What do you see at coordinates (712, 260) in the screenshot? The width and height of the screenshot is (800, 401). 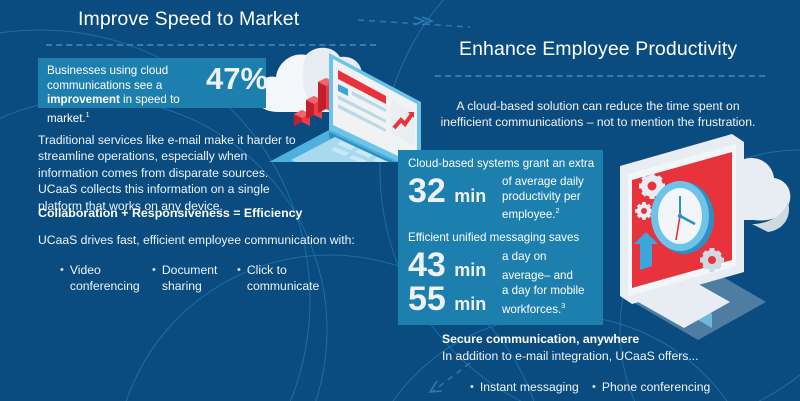 I see `gear-icon-bottom` at bounding box center [712, 260].